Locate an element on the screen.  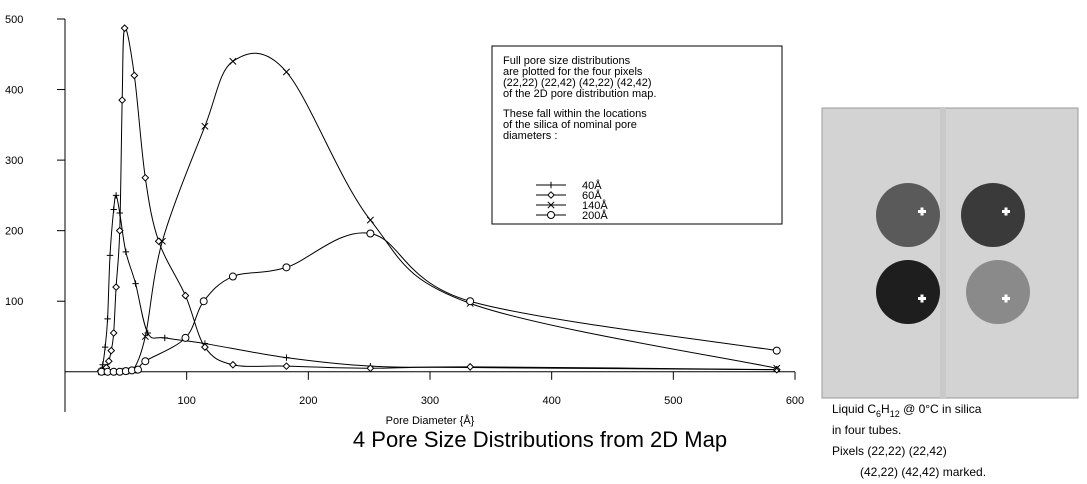
caption-line: Liquid C6H12 @ 0°C in silica is located at coordinates (907, 410).